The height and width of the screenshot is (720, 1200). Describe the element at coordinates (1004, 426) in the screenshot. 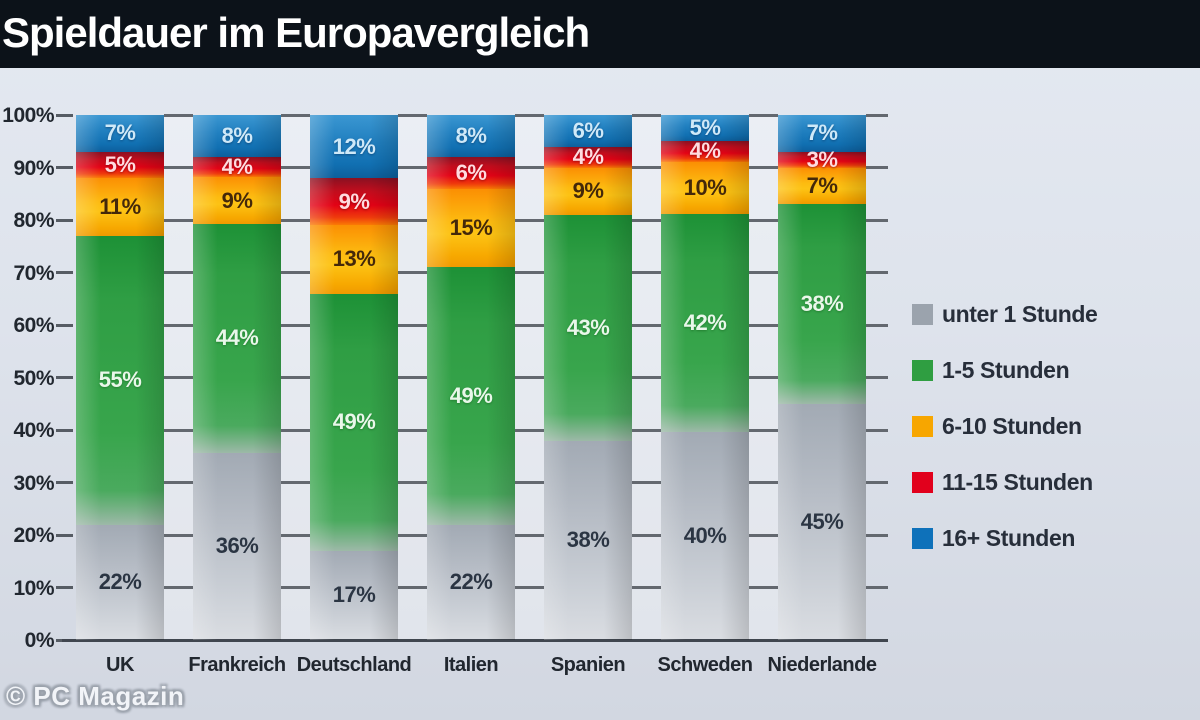

I see `legend-item-6-10h: 6-10 Stunden` at that location.